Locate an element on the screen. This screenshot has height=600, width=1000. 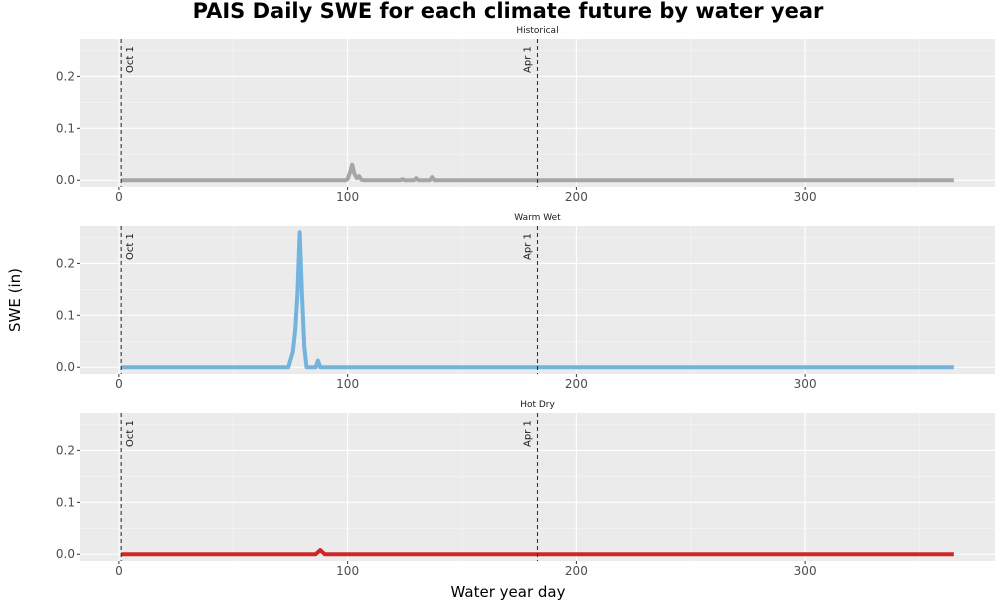
panel-label-warm-wet: Warm Wet is located at coordinates (537, 218).